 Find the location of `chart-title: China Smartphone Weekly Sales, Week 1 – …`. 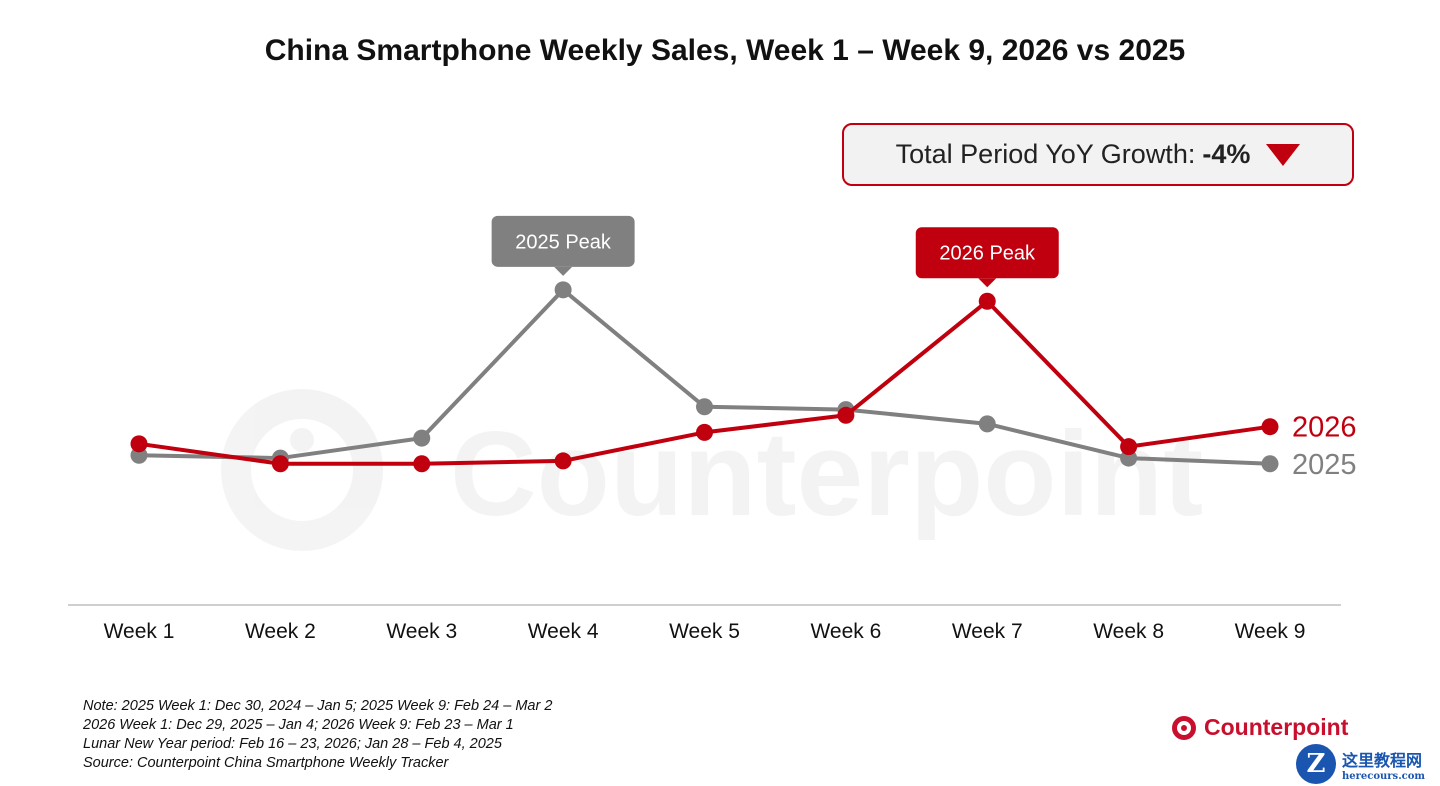

chart-title: China Smartphone Weekly Sales, Week 1 – … is located at coordinates (725, 50).